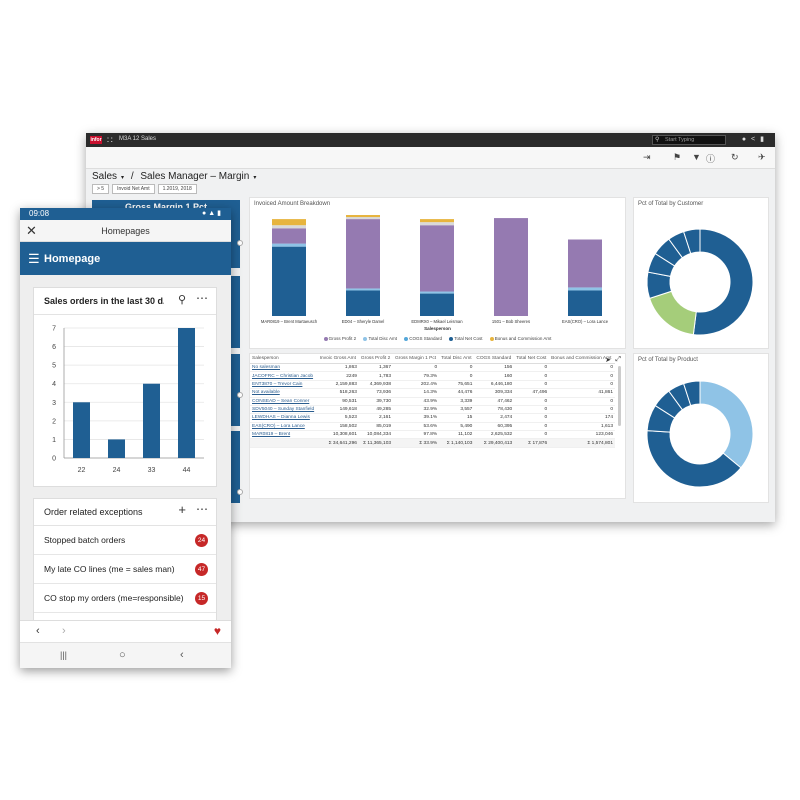 The height and width of the screenshot is (800, 800). What do you see at coordinates (696, 157) in the screenshot?
I see `filter-icon: ▼` at bounding box center [696, 157].